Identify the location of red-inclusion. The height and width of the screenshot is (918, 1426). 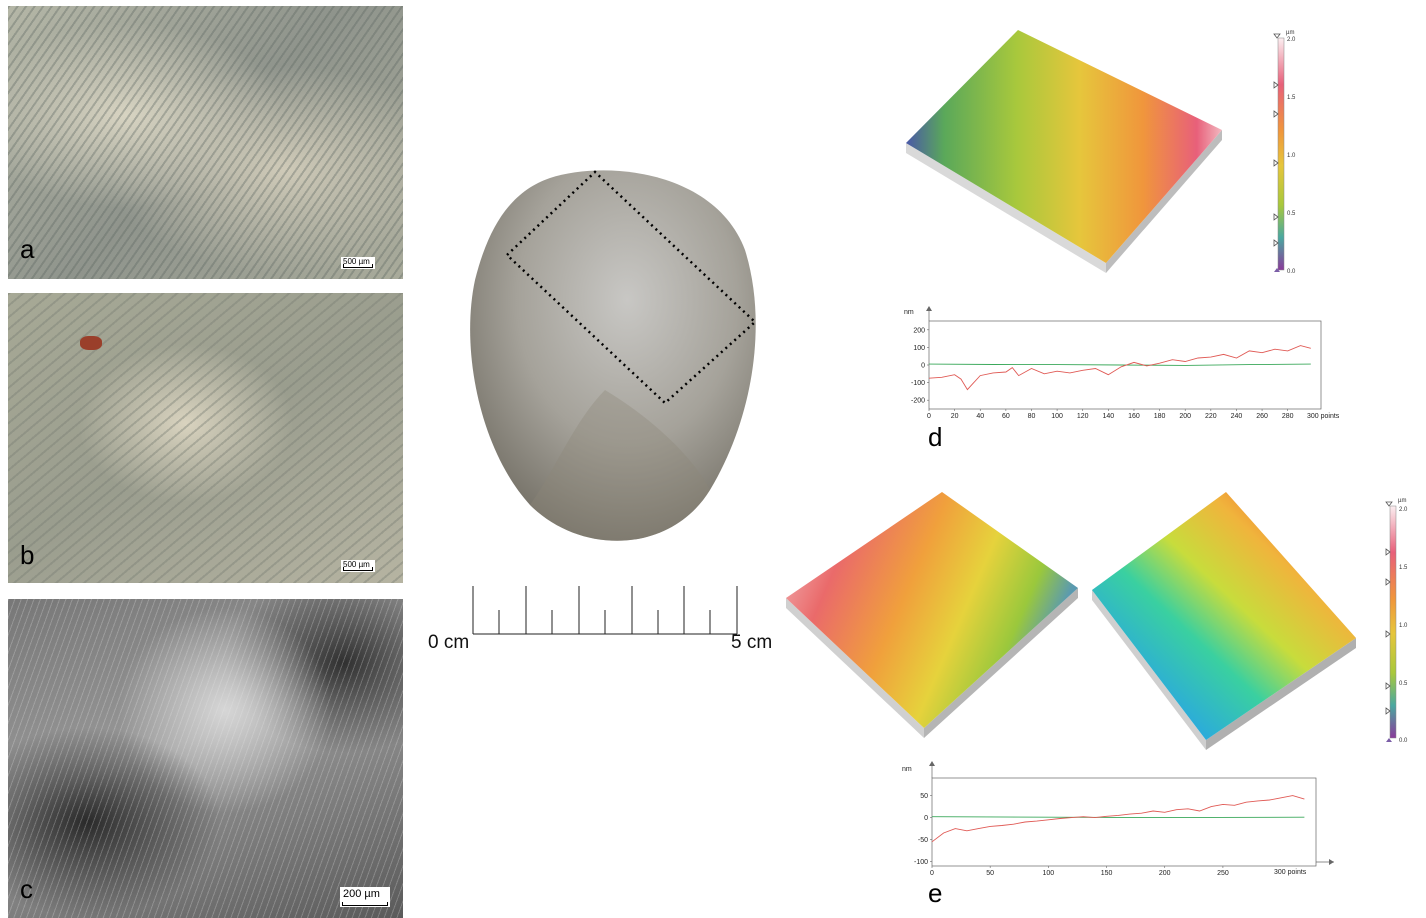
(91, 343).